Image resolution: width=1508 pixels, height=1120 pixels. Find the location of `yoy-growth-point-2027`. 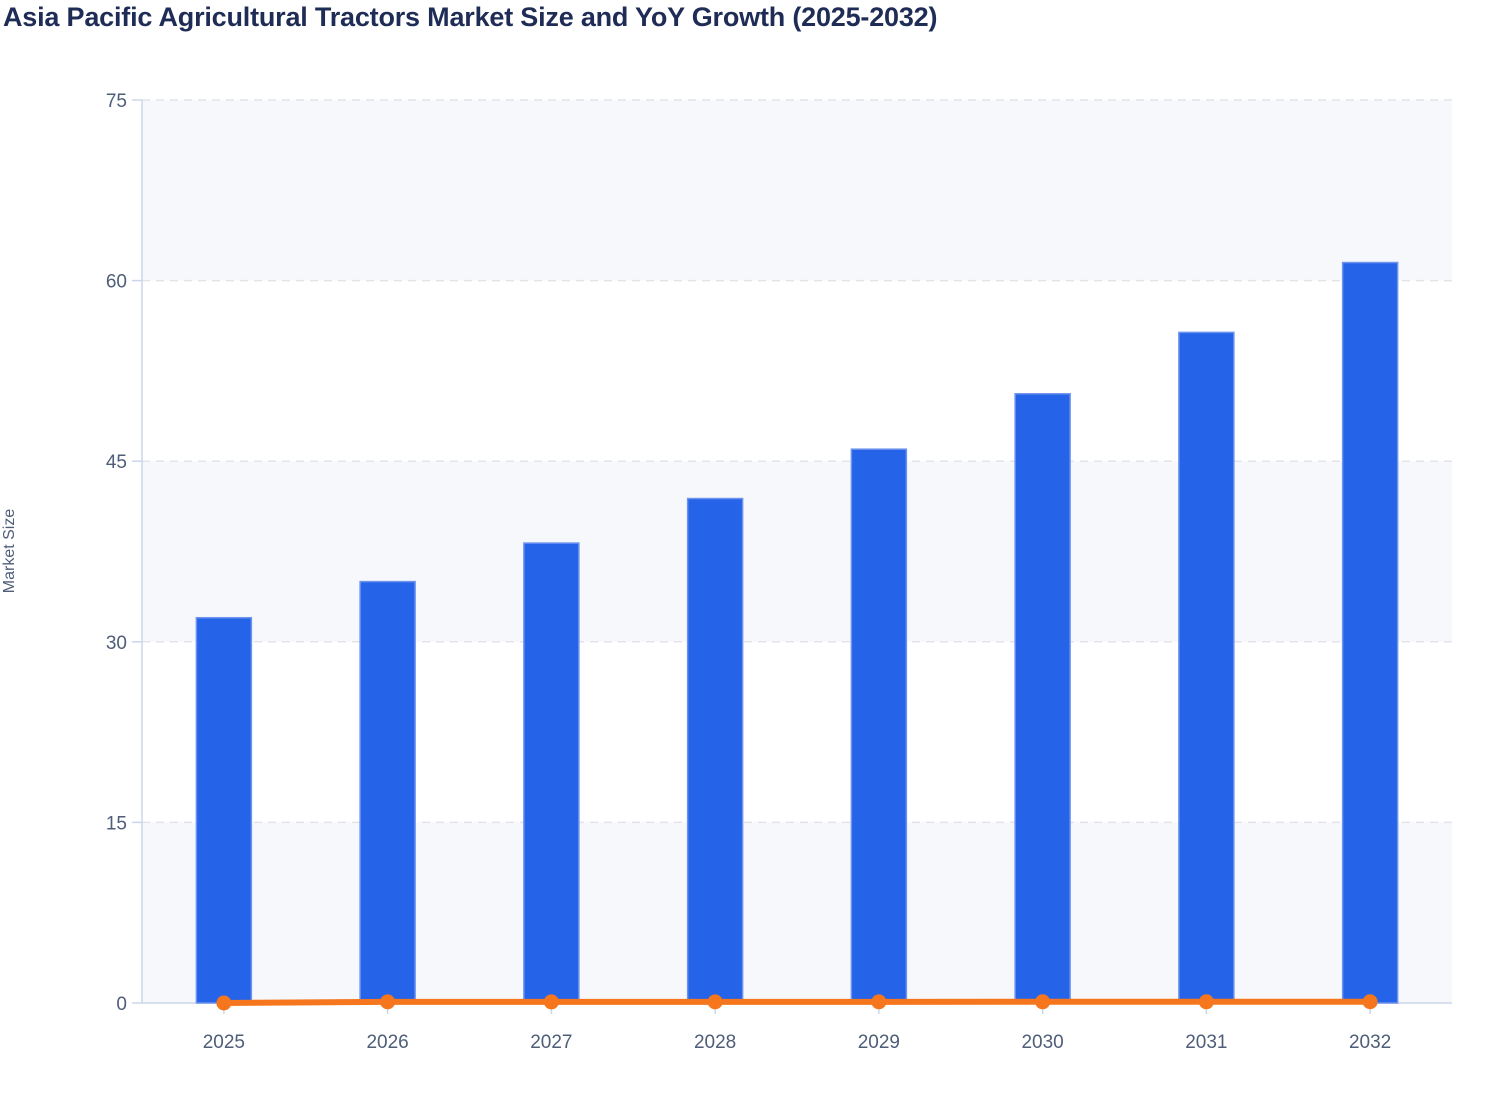

yoy-growth-point-2027 is located at coordinates (551, 1002).